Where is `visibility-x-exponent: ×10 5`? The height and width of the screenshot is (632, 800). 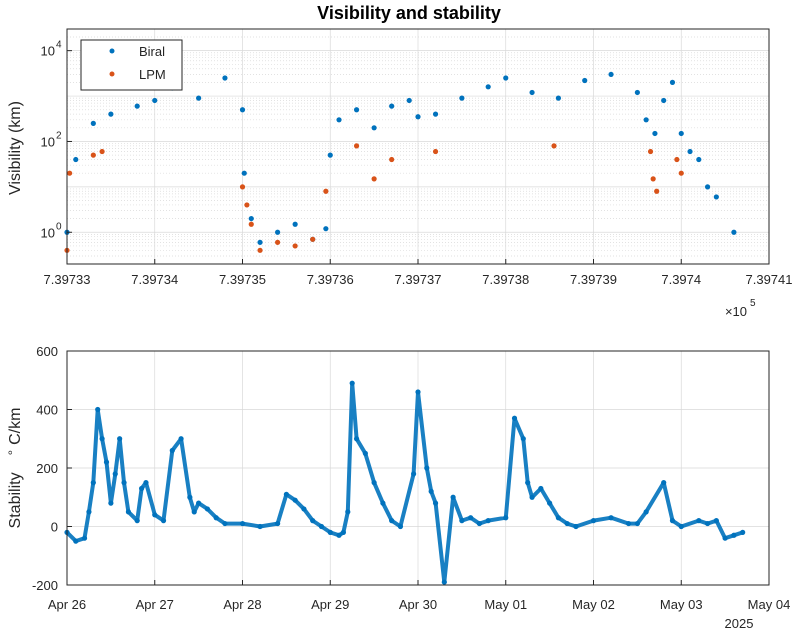
visibility-x-exponent: ×10 5 is located at coordinates (740, 308).